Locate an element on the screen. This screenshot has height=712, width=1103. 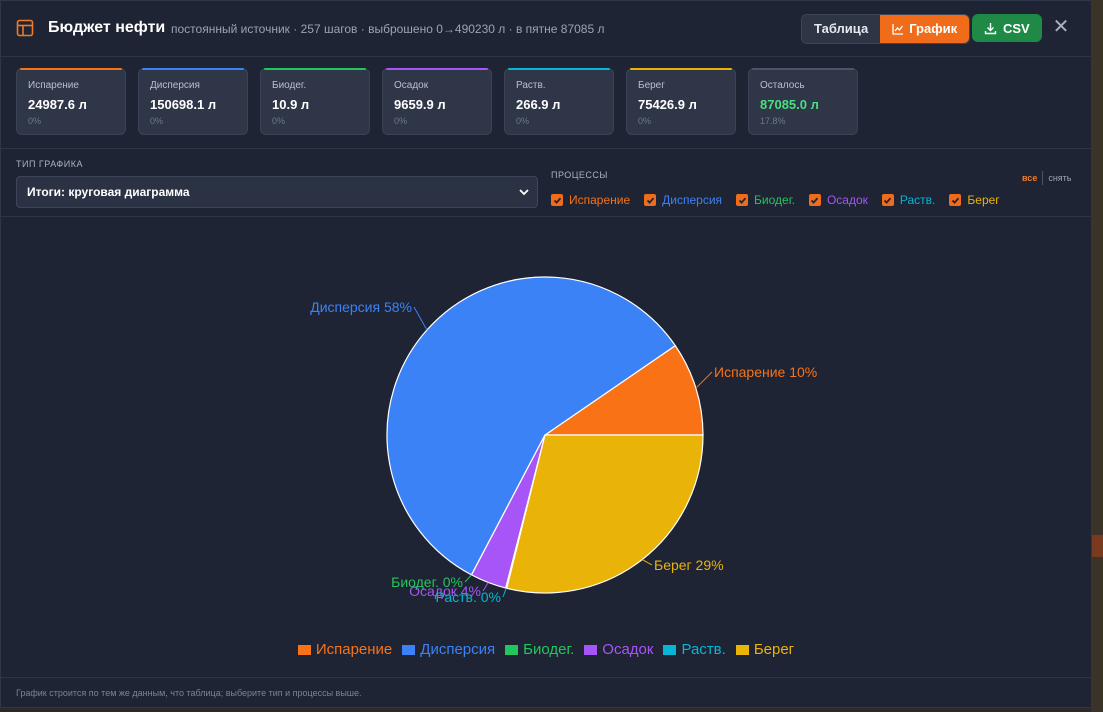
legend-label: Биодег. is located at coordinates (549, 649).